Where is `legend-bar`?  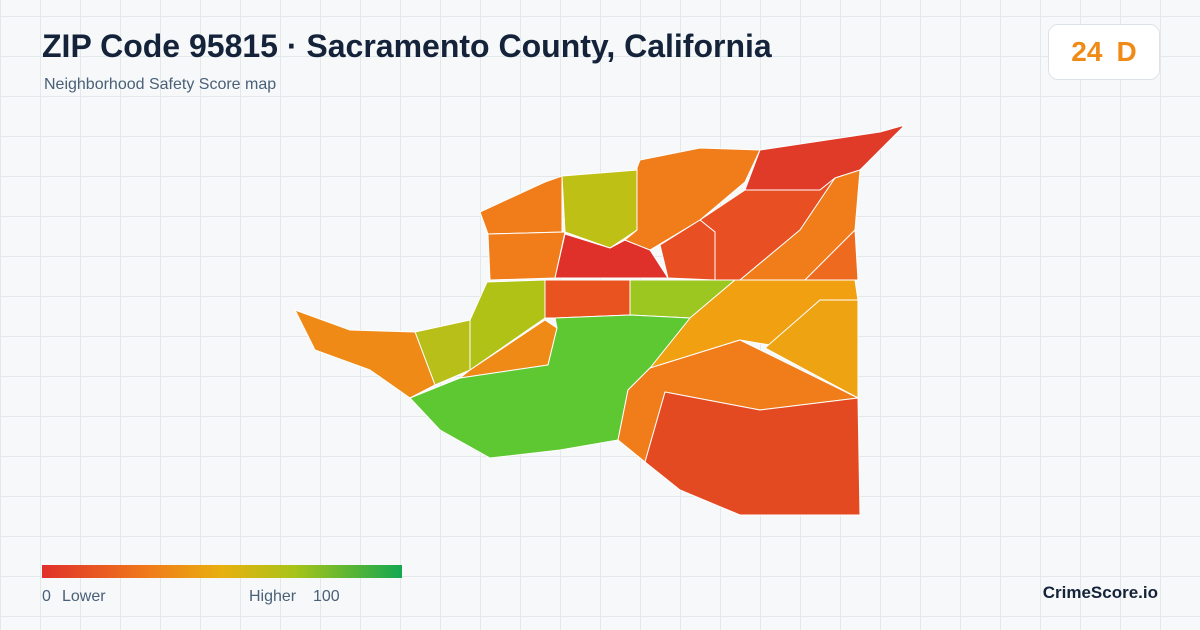
legend-bar is located at coordinates (222, 571).